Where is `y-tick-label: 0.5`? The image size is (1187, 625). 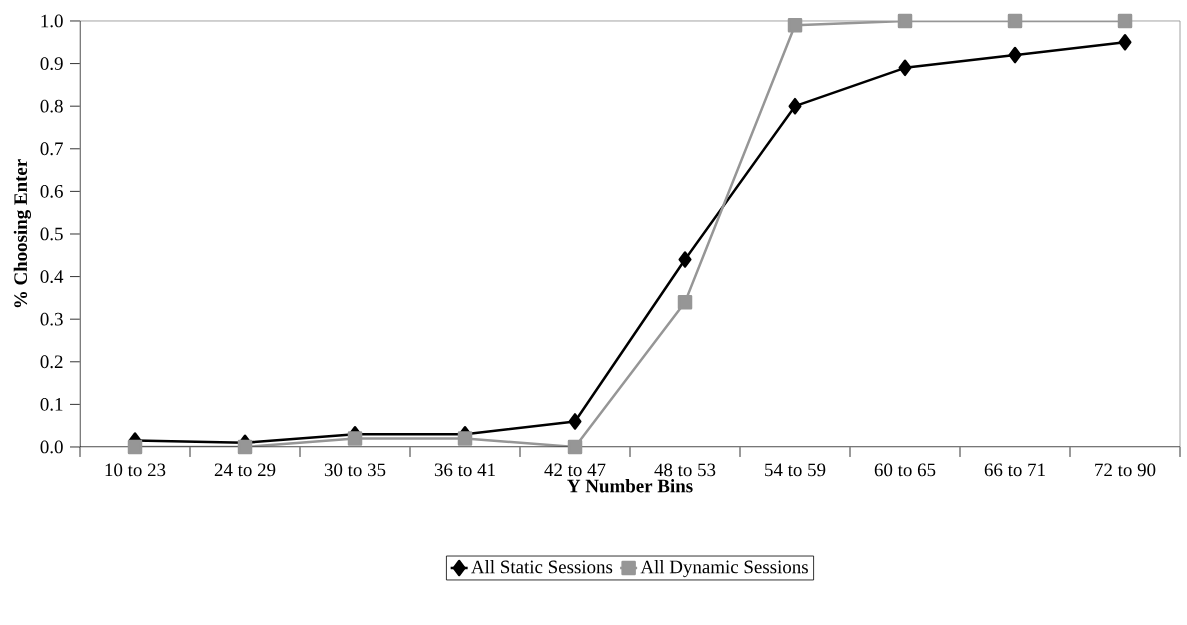
y-tick-label: 0.5 is located at coordinates (51, 234).